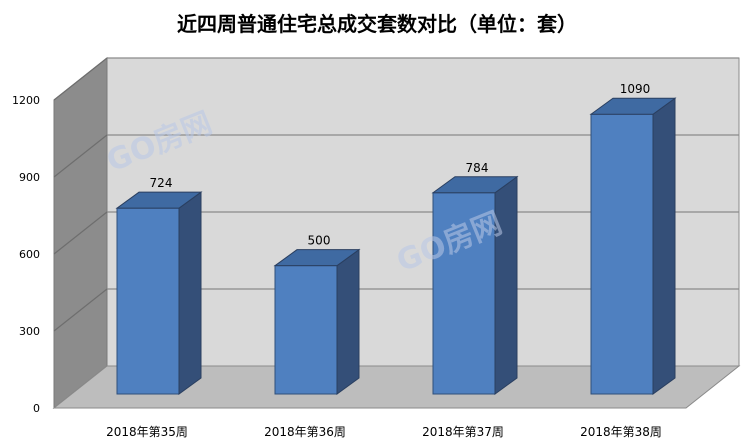 The height and width of the screenshot is (448, 754). Describe the element at coordinates (161, 183) in the screenshot. I see `data-label: 724` at that location.